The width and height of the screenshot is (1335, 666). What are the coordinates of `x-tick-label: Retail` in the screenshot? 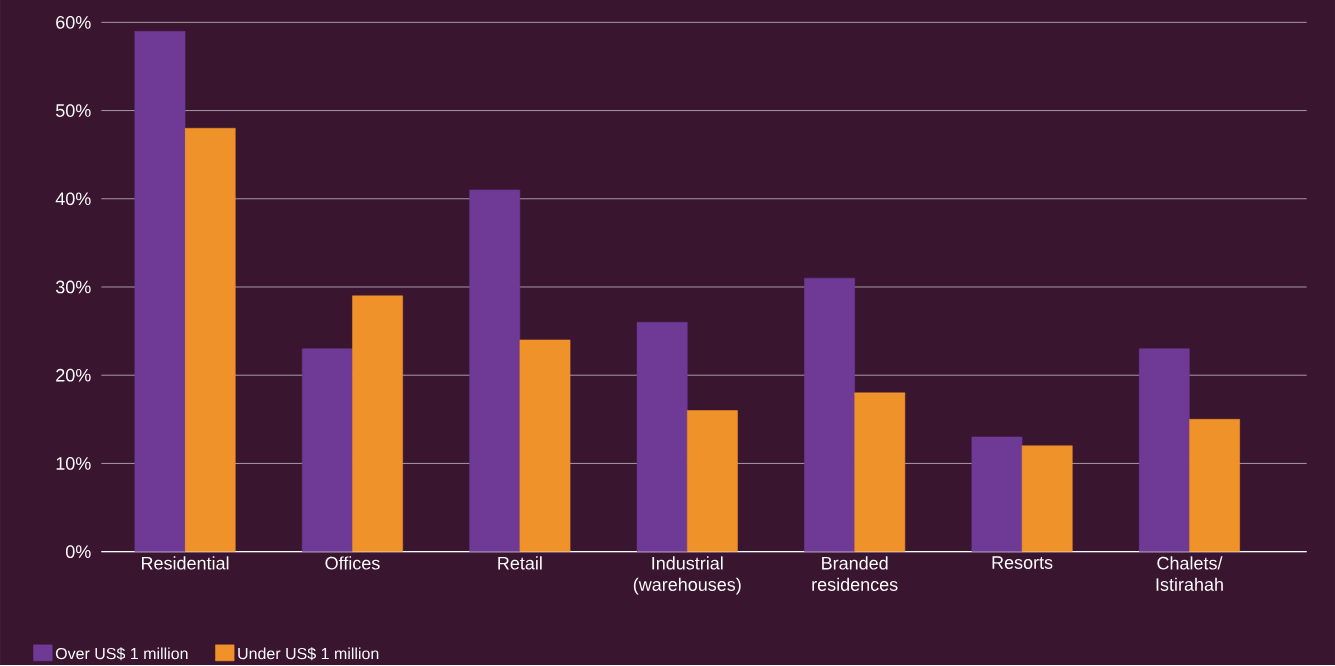 It's located at (520, 563).